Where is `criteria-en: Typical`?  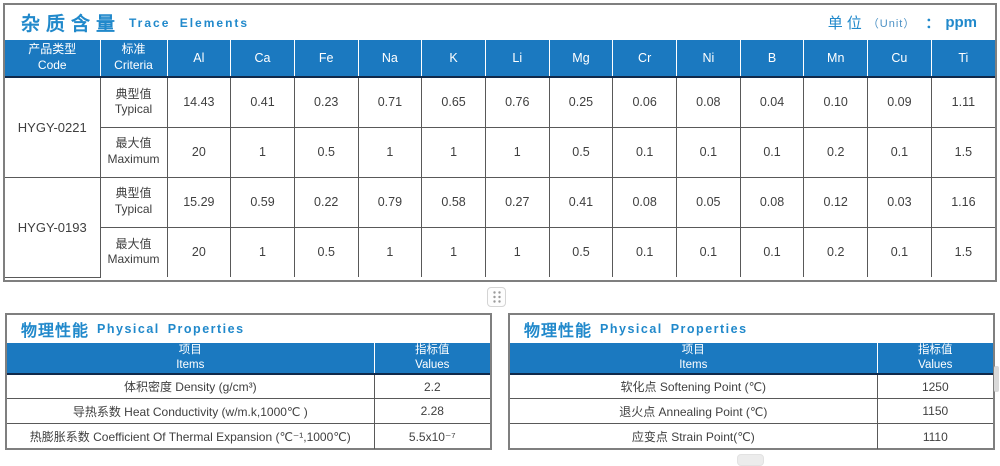 criteria-en: Typical is located at coordinates (133, 109).